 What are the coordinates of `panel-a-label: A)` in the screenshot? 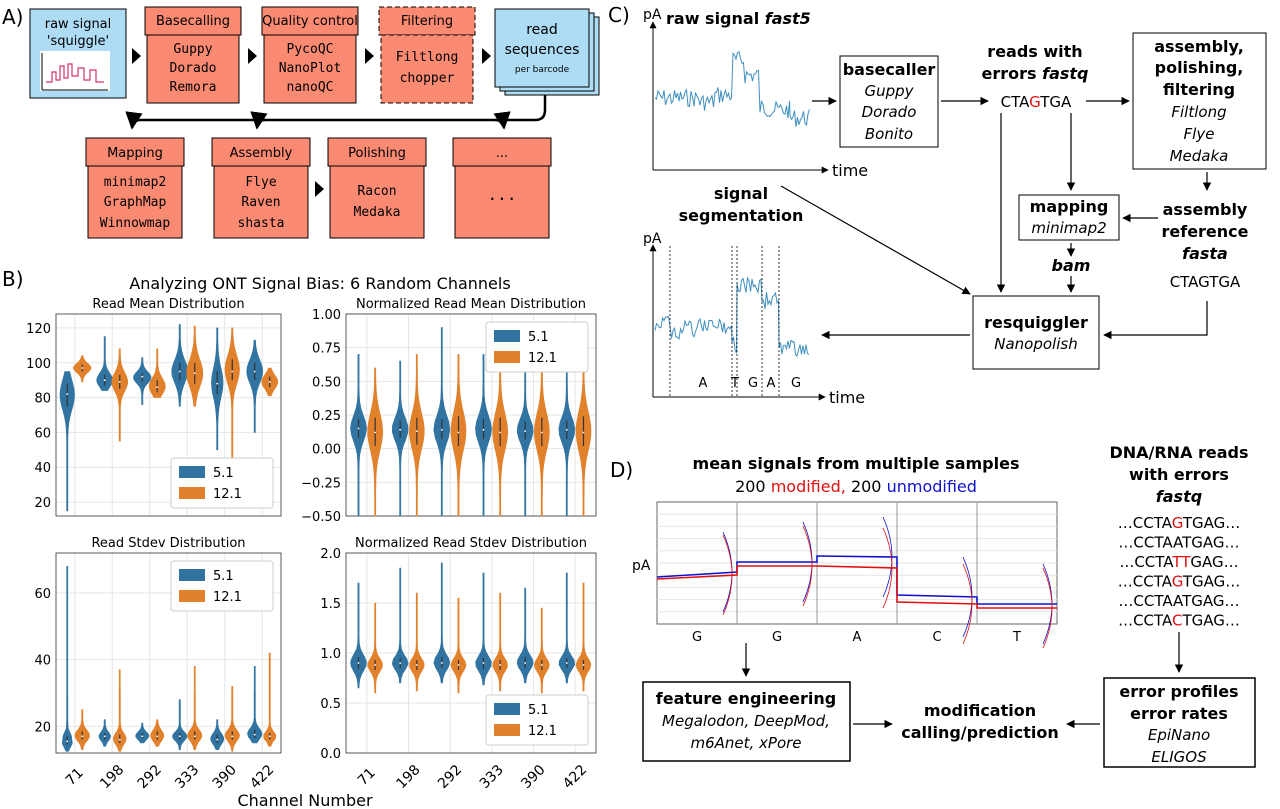 It's located at (12, 17).